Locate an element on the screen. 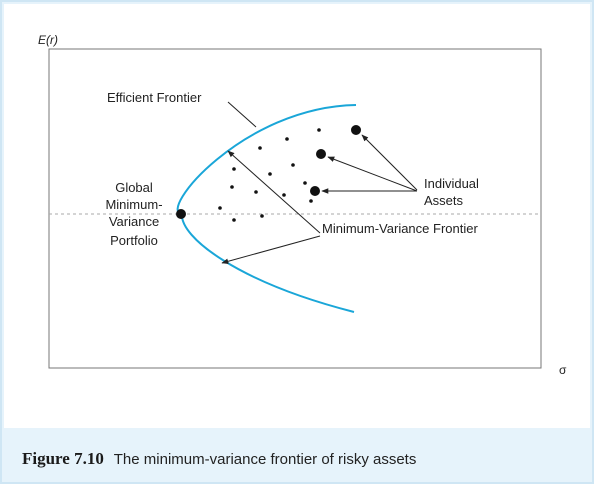 This screenshot has width=594, height=486. arrow-to-frontier-upper is located at coordinates (274, 192).